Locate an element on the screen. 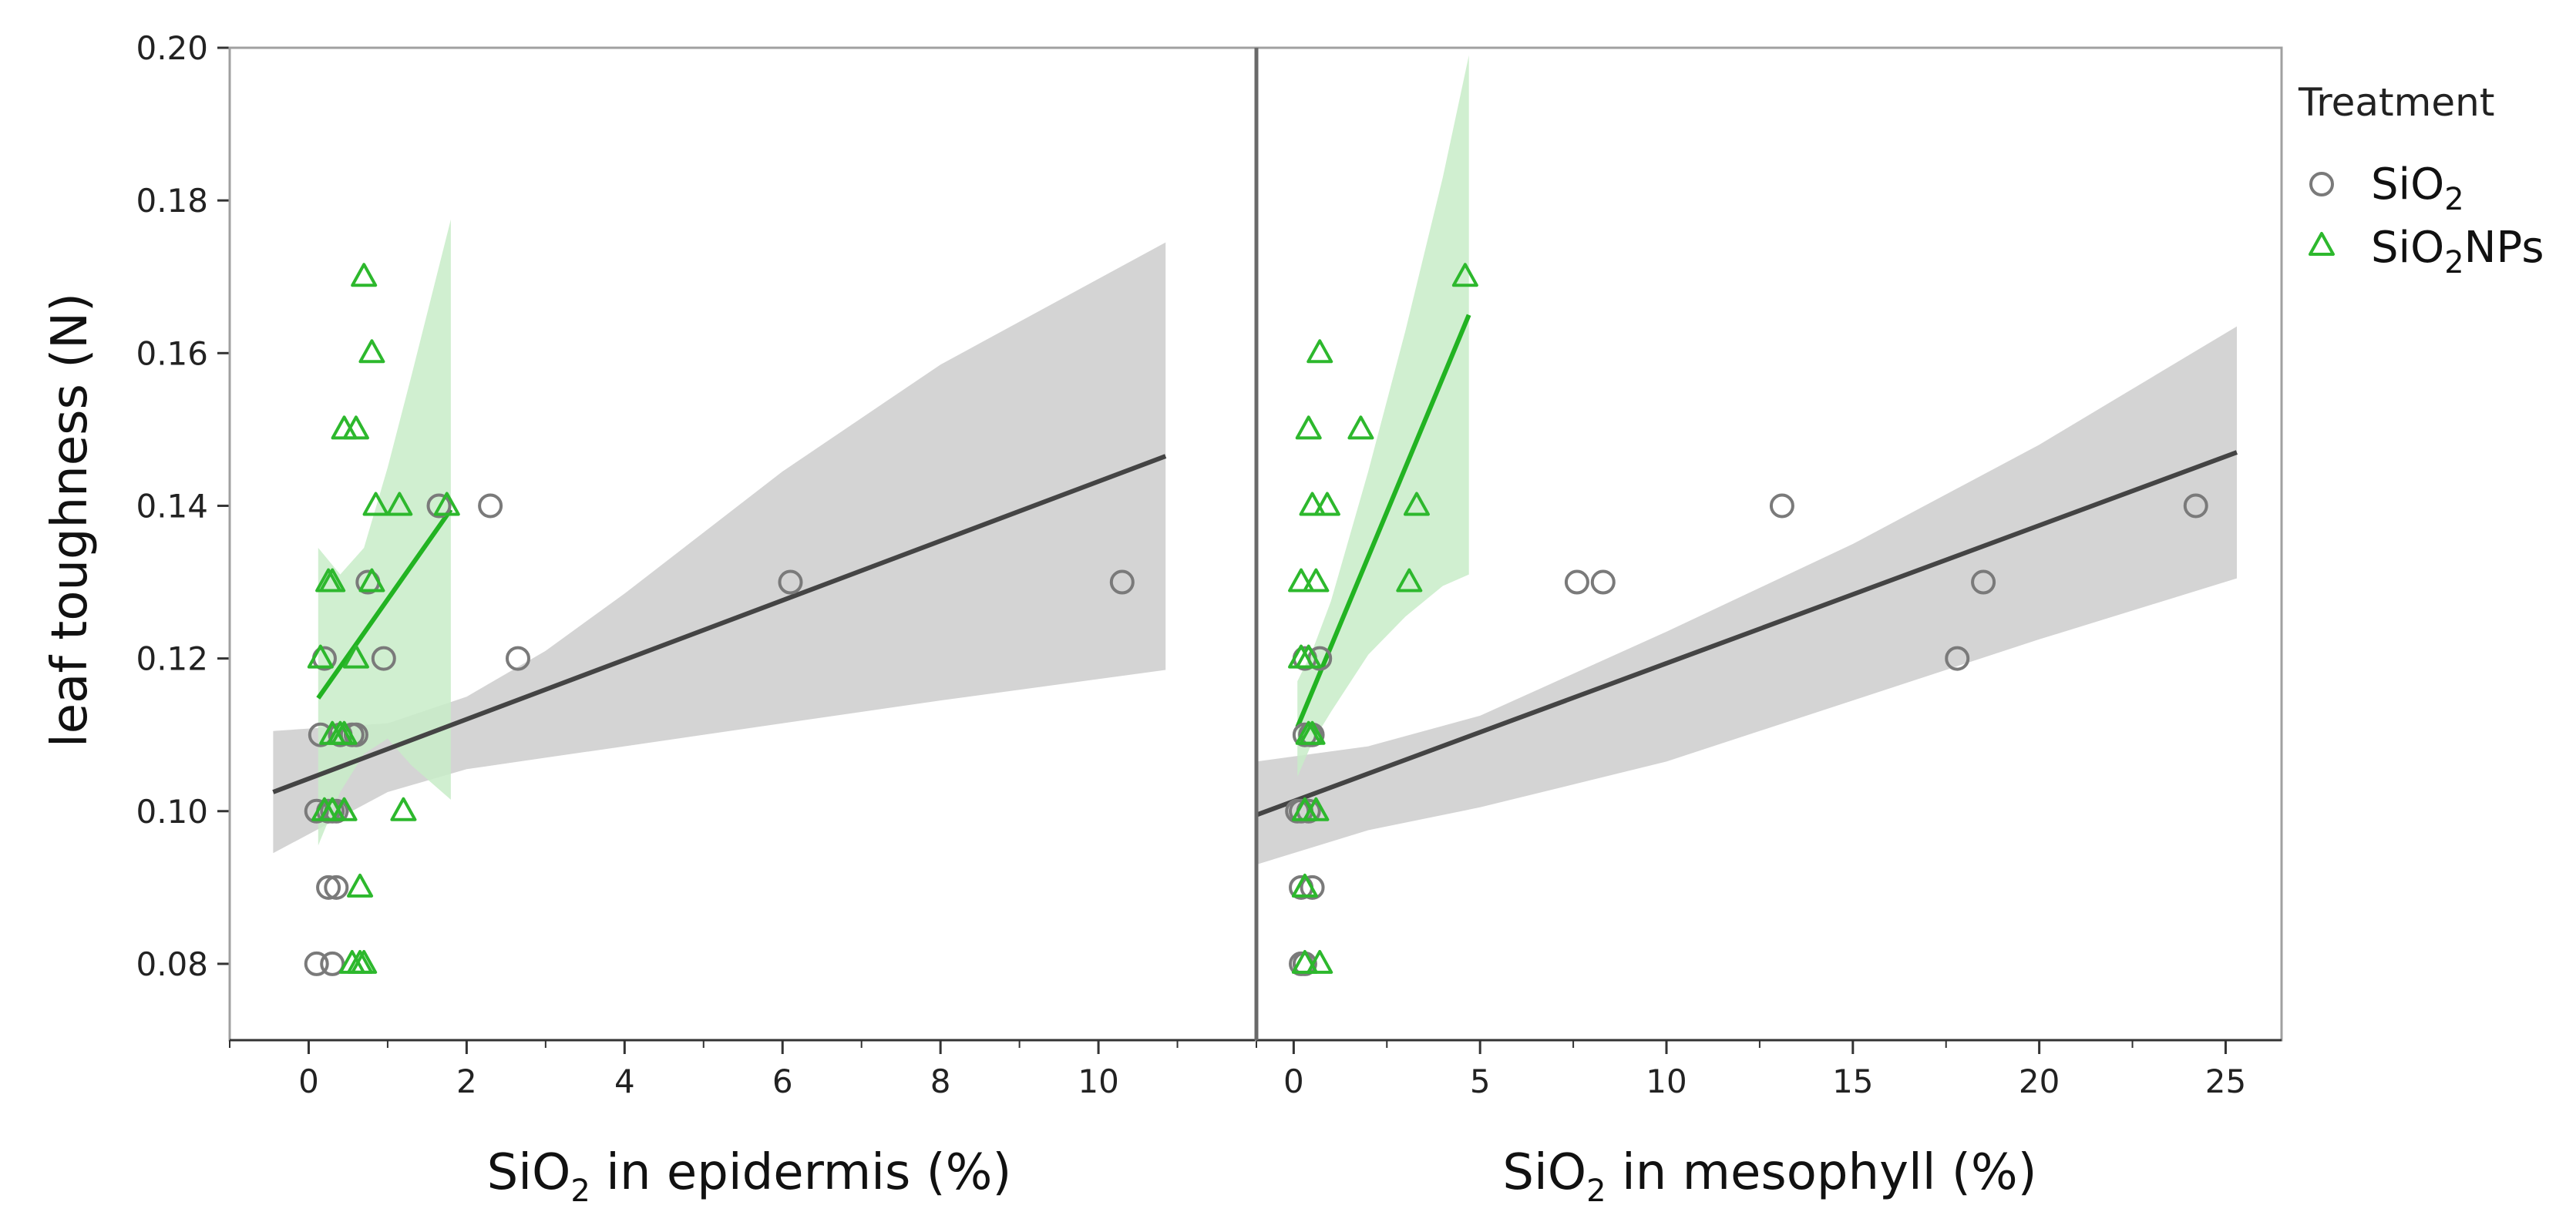 The height and width of the screenshot is (1222, 2576). x-title-mesophyll-main: SiO is located at coordinates (1544, 1172).